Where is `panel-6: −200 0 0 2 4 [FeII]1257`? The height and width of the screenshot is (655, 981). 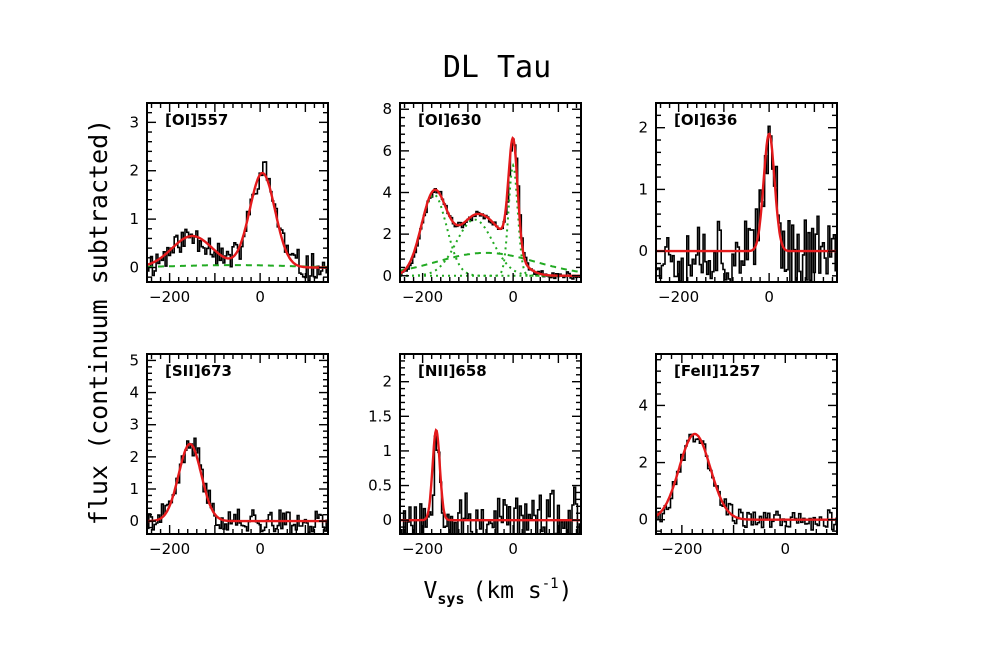 panel-6: −200 0 0 2 4 [FeII]1257 is located at coordinates (738, 455).